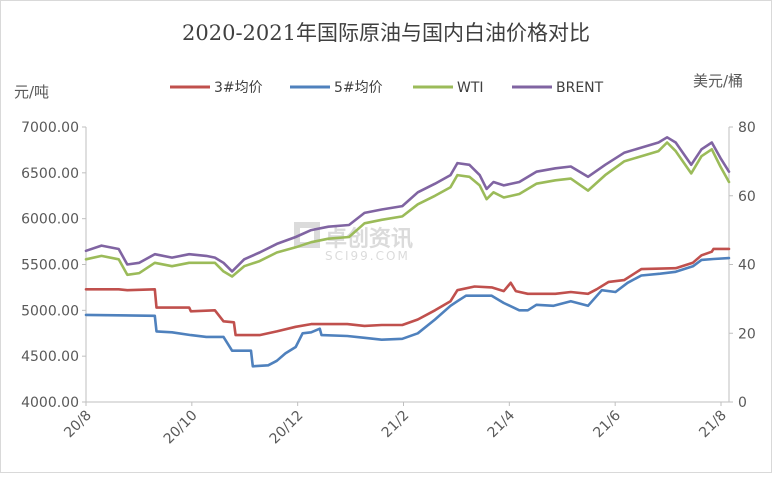 The height and width of the screenshot is (477, 772). What do you see at coordinates (50, 220) in the screenshot?
I see `left-tick-label: 6000.00` at bounding box center [50, 220].